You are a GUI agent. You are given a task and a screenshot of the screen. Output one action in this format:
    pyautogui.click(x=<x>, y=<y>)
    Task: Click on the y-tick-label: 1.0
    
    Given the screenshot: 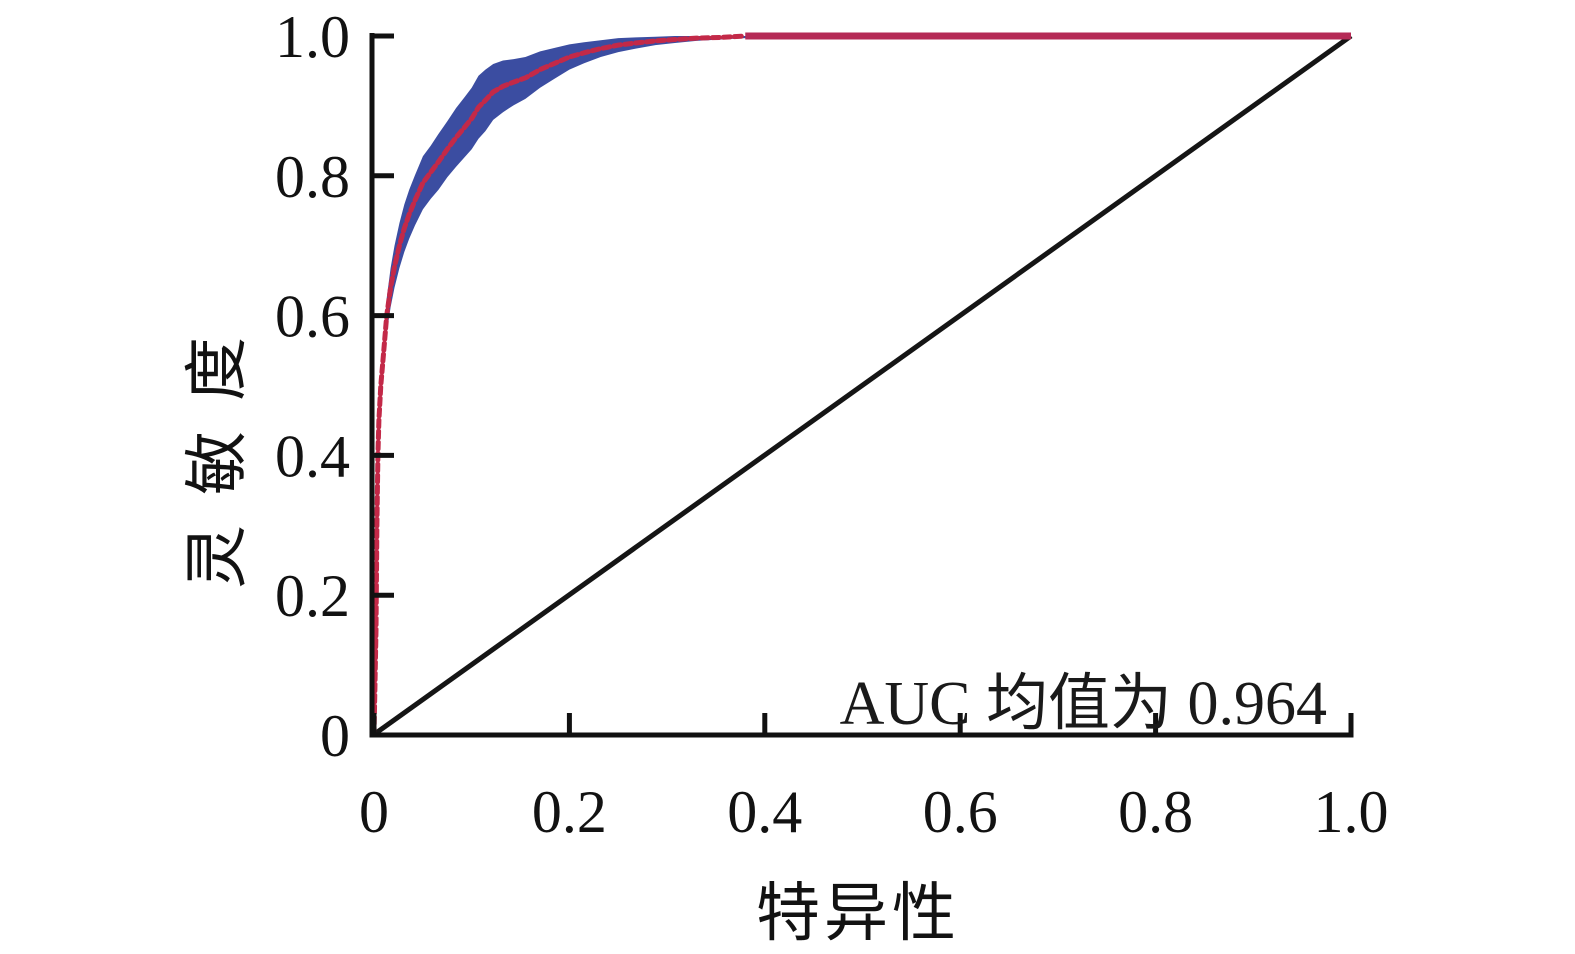 What is the action you would take?
    pyautogui.click(x=312, y=37)
    